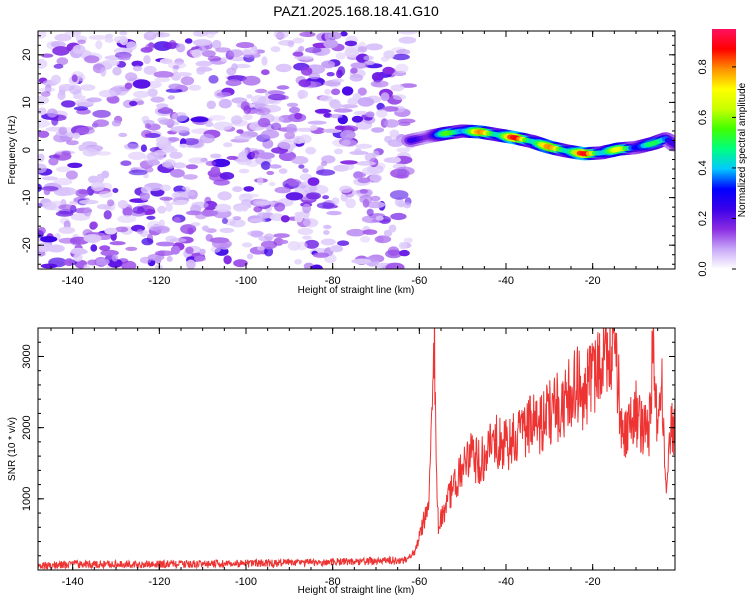  What do you see at coordinates (506, 281) in the screenshot?
I see `x-tick-label: -40` at bounding box center [506, 281].